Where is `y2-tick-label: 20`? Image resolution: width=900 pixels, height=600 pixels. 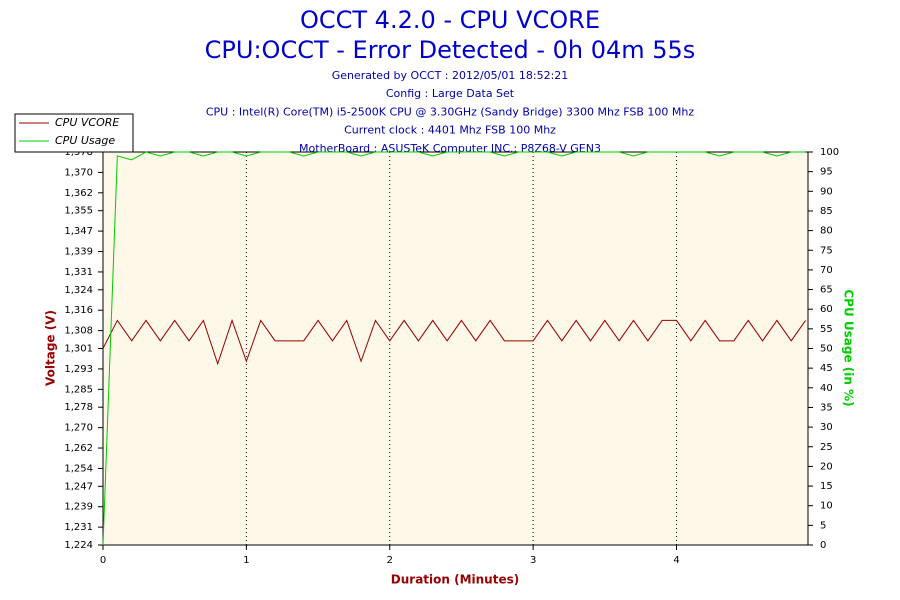
y2-tick-label: 20 is located at coordinates (826, 466).